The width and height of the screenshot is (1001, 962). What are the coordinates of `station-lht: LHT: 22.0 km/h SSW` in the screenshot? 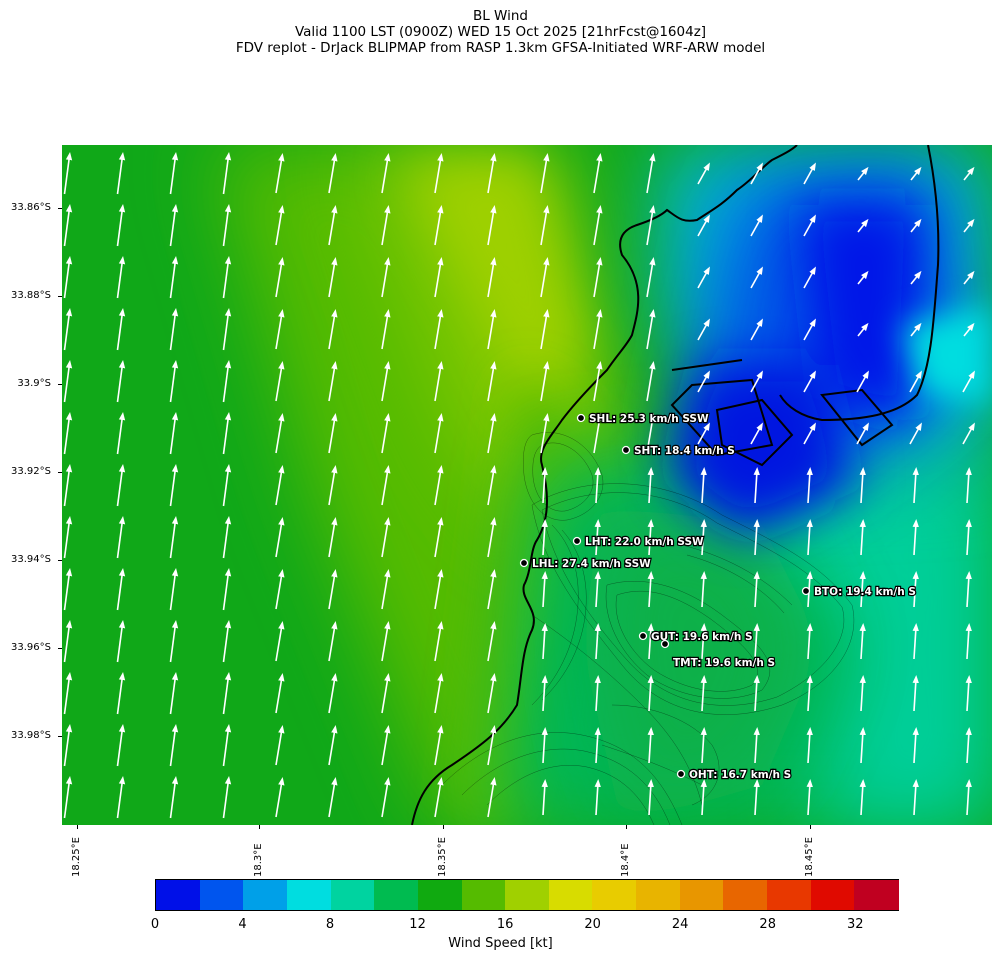 It's located at (638, 542).